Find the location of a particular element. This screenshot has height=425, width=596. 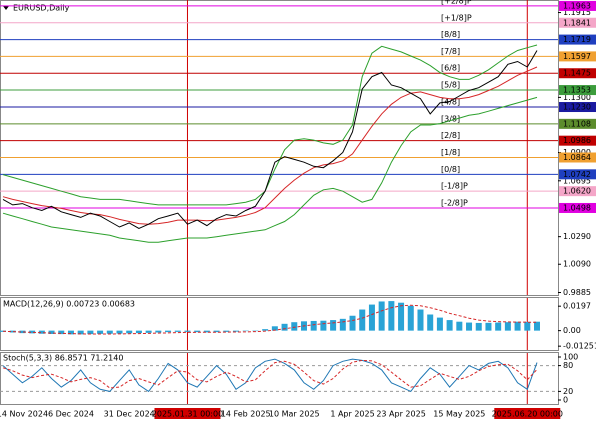

level-label: [6/8] is located at coordinates (450, 68).